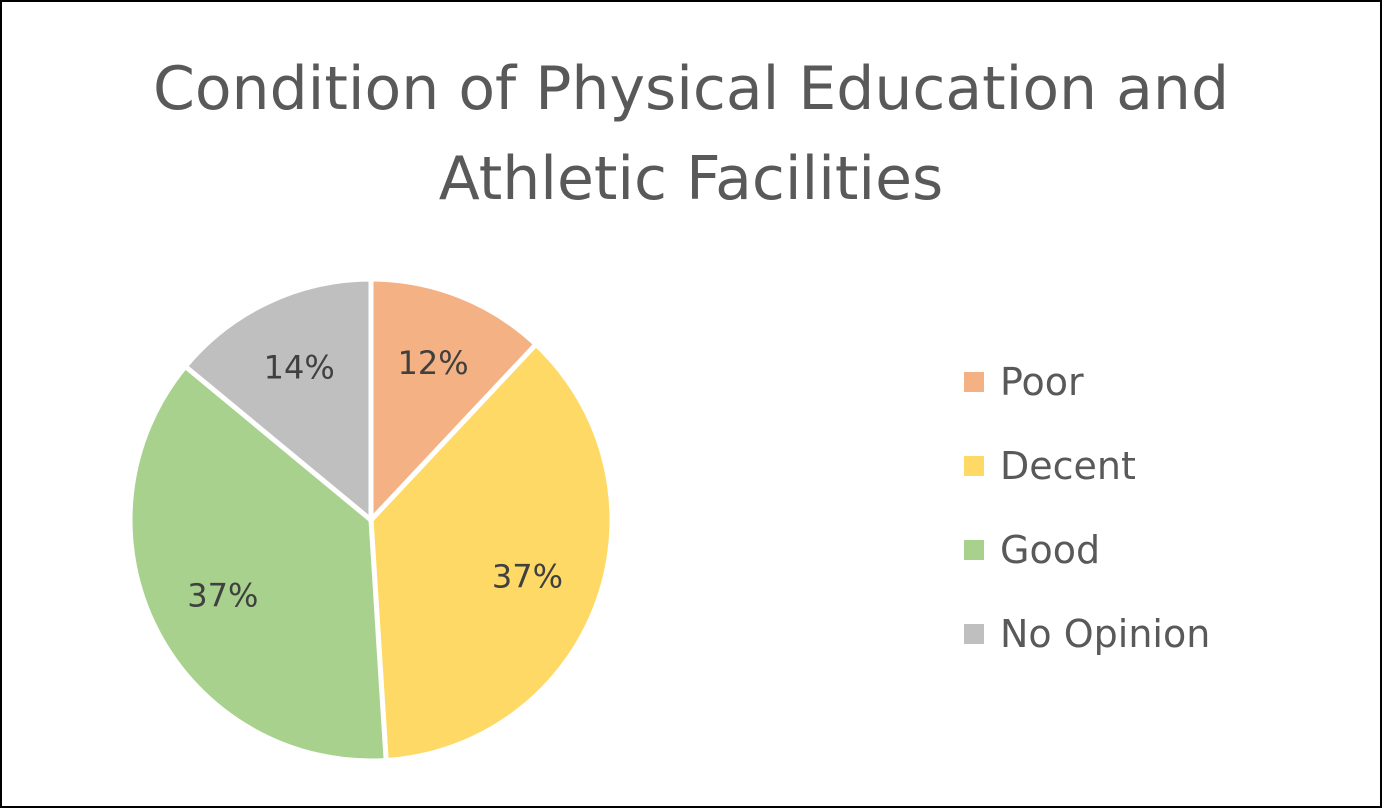  Describe the element at coordinates (1050, 550) in the screenshot. I see `legend-label-good: Good` at that location.